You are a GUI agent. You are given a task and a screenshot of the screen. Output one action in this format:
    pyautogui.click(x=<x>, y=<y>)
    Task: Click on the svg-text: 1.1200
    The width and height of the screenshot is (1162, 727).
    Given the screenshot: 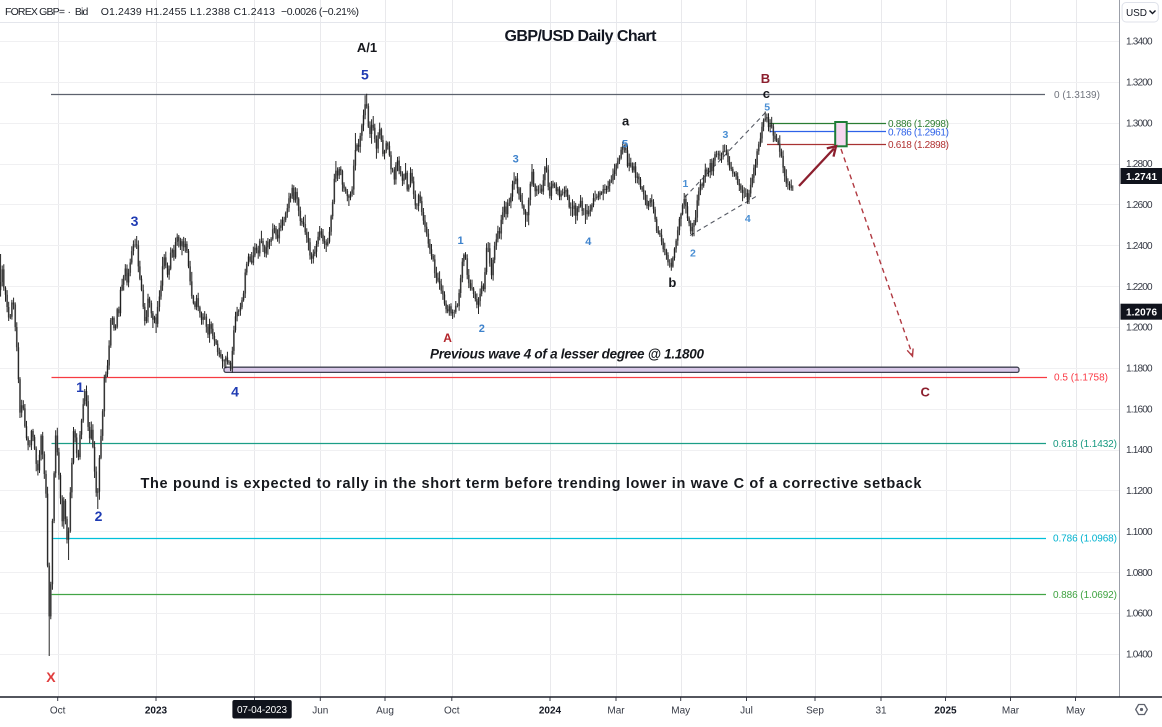 What is the action you would take?
    pyautogui.click(x=1139, y=491)
    